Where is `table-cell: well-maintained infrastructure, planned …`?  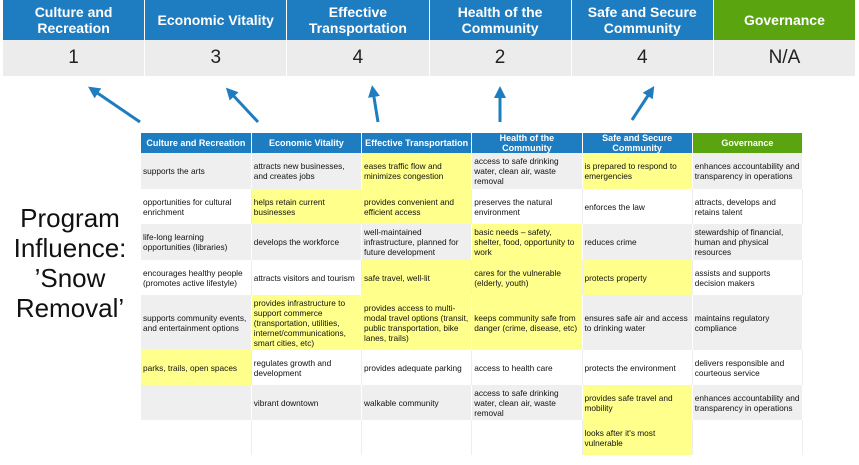 table-cell: well-maintained infrastructure, planned … is located at coordinates (417, 242).